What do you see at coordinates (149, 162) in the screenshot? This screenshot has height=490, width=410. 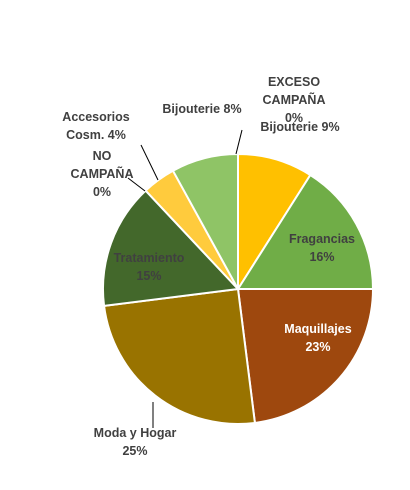 I see `leader-line-accesorios-cosm` at bounding box center [149, 162].